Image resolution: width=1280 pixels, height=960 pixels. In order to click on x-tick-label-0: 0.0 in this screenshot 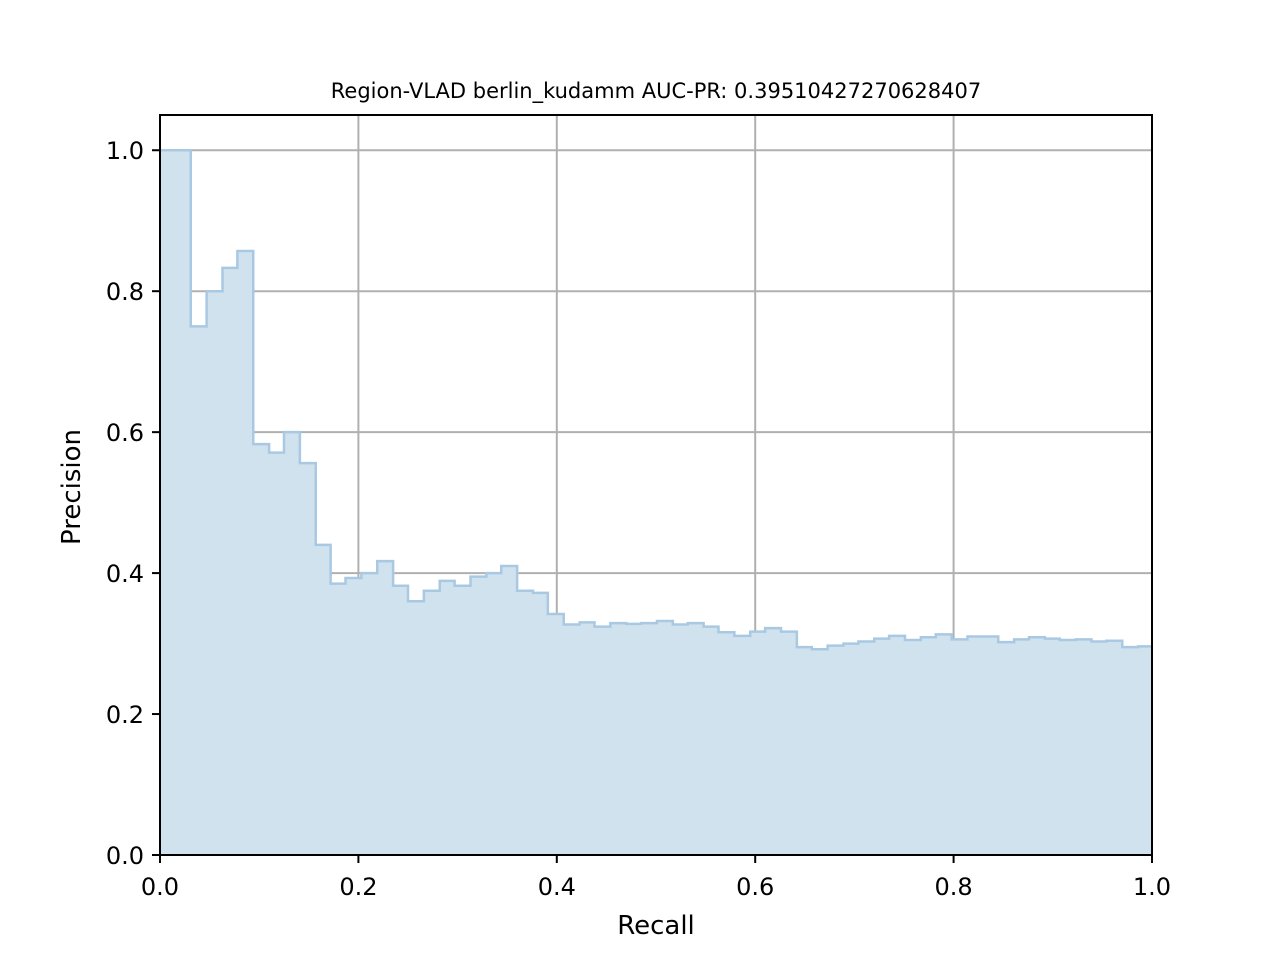, I will do `click(160, 887)`.